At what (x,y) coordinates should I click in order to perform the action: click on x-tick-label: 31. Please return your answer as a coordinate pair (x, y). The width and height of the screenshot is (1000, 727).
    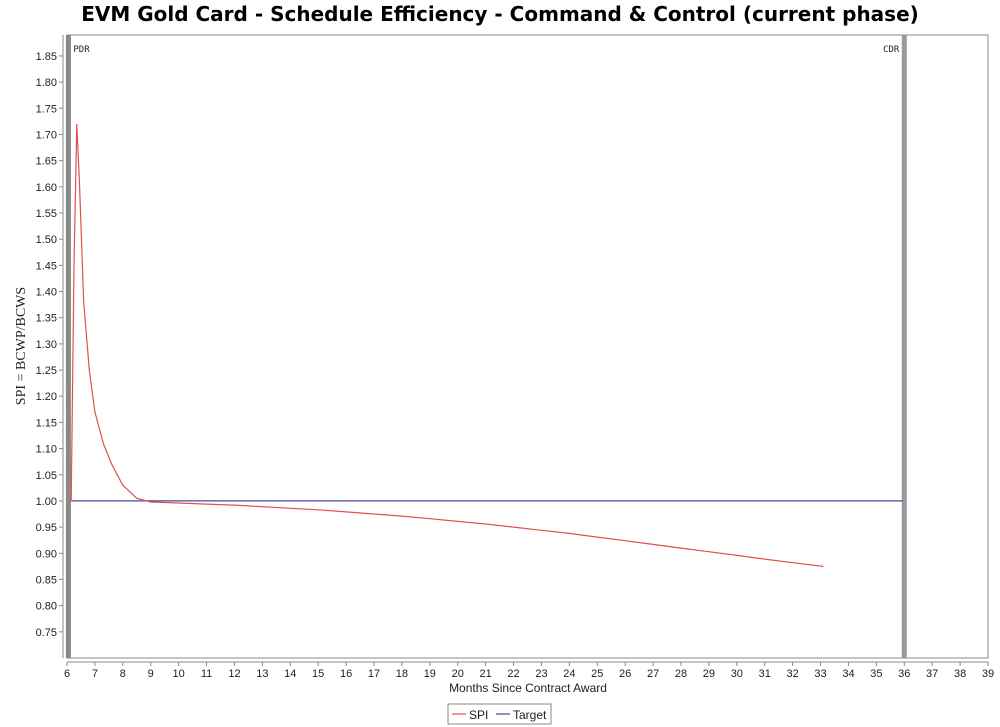
    Looking at the image, I should click on (765, 674).